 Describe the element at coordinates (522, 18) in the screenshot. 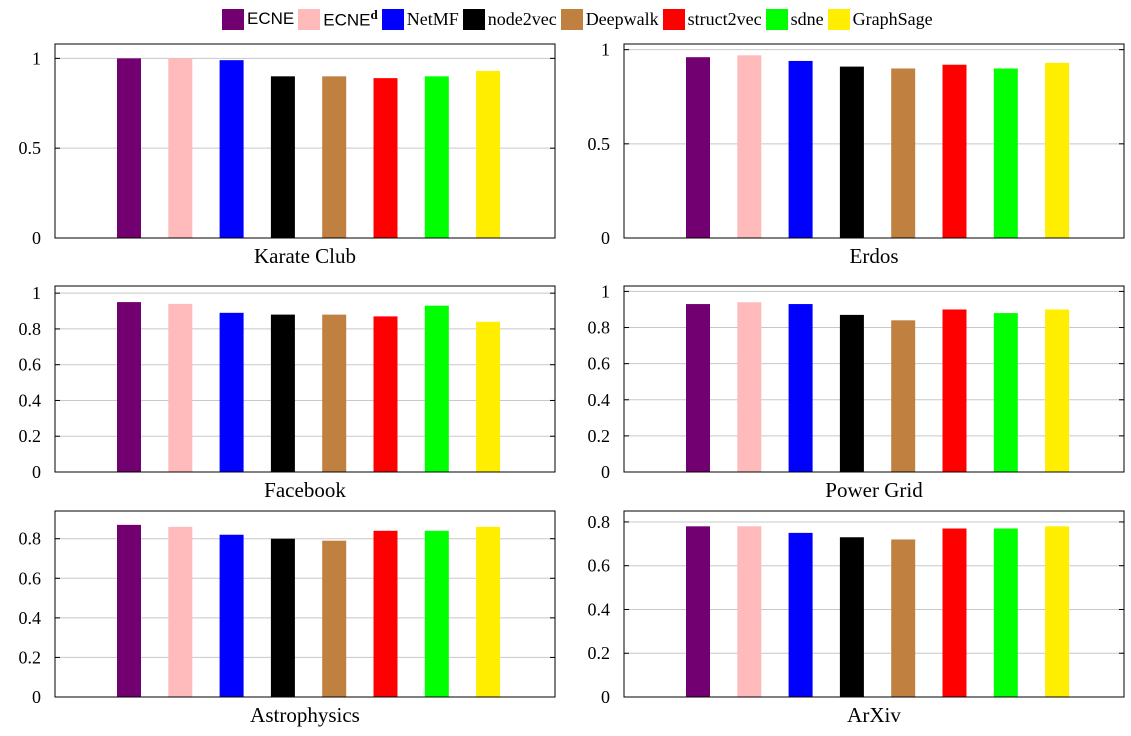

I see `legend-label: node2vec` at that location.